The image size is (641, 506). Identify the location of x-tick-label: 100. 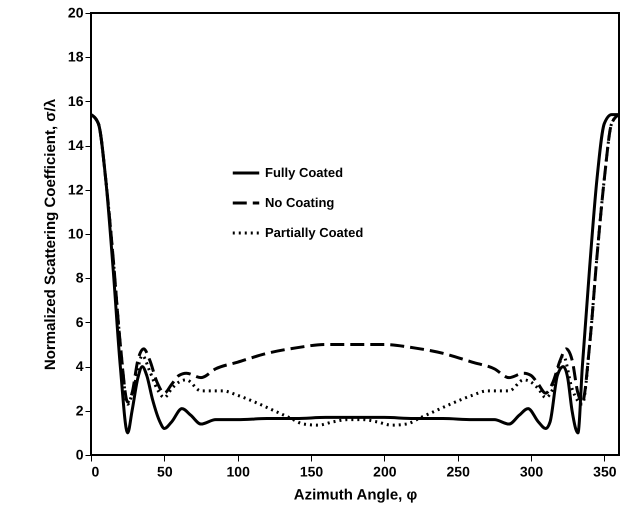
(238, 472).